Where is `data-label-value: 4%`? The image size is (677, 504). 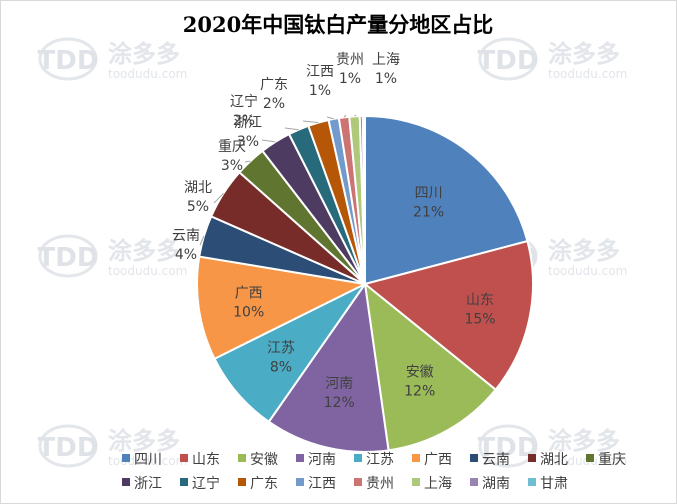
data-label-value: 4% is located at coordinates (186, 255).